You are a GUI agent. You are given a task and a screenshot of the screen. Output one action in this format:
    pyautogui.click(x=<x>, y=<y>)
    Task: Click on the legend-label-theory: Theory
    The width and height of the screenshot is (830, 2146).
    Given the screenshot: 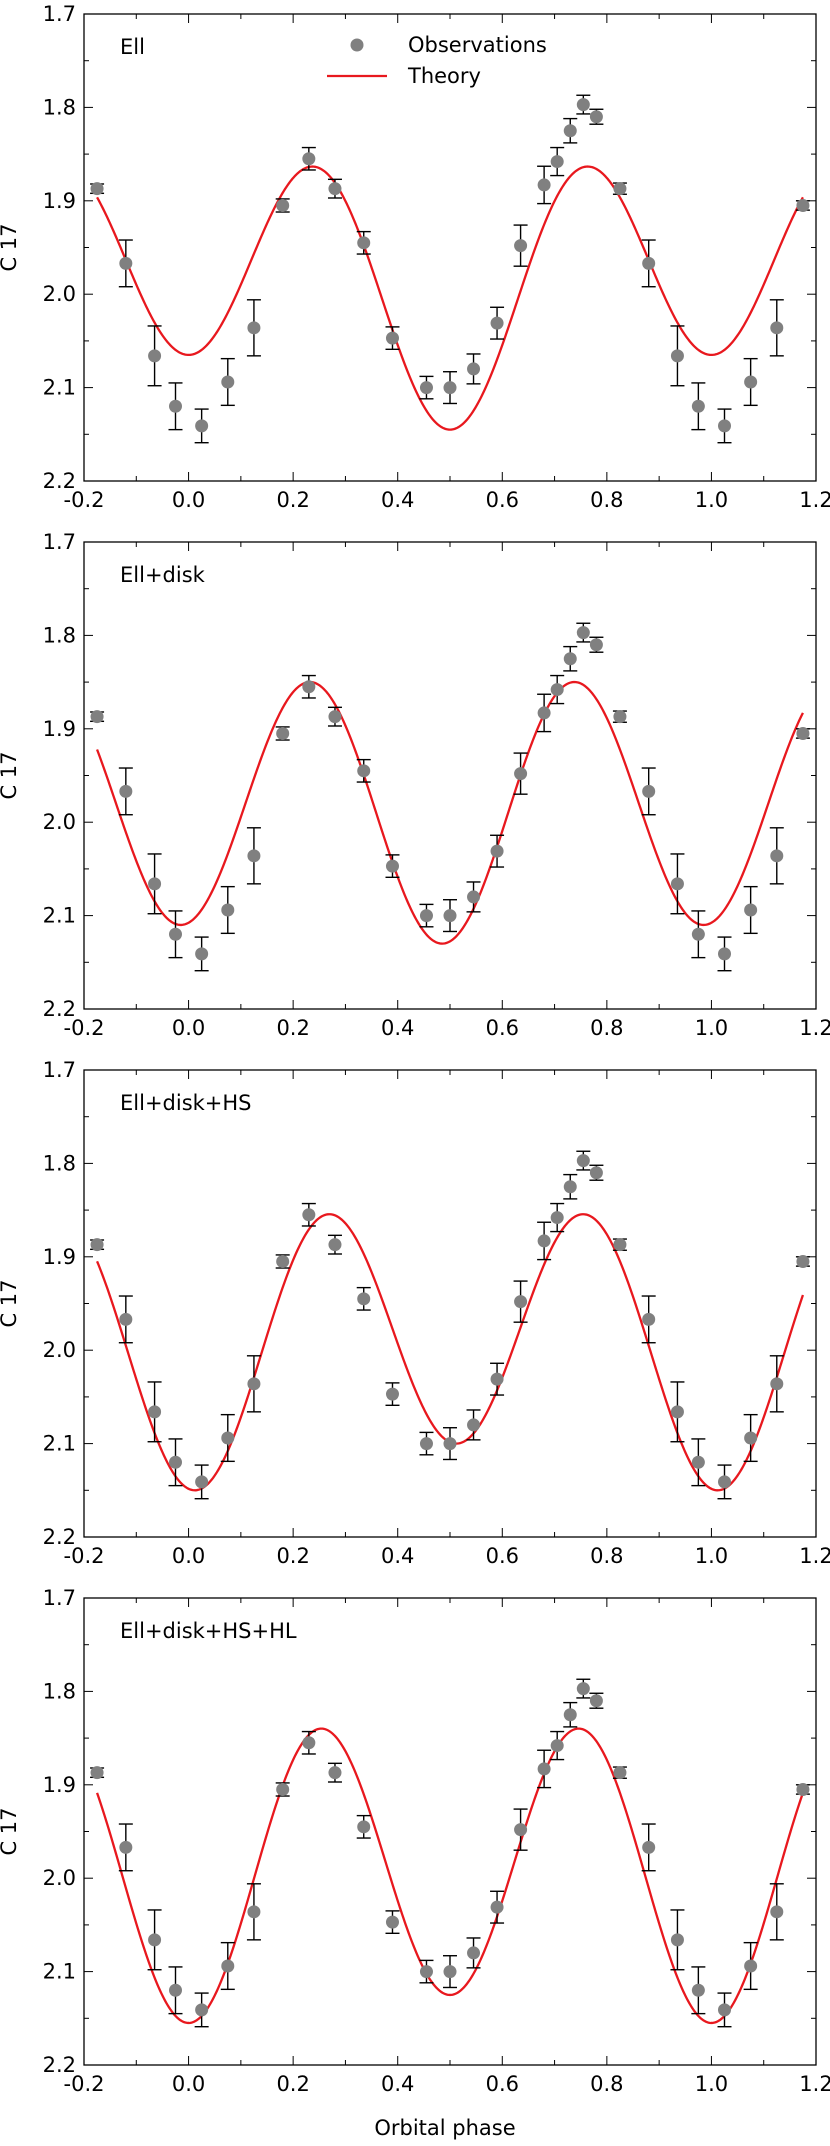 What is the action you would take?
    pyautogui.click(x=444, y=76)
    